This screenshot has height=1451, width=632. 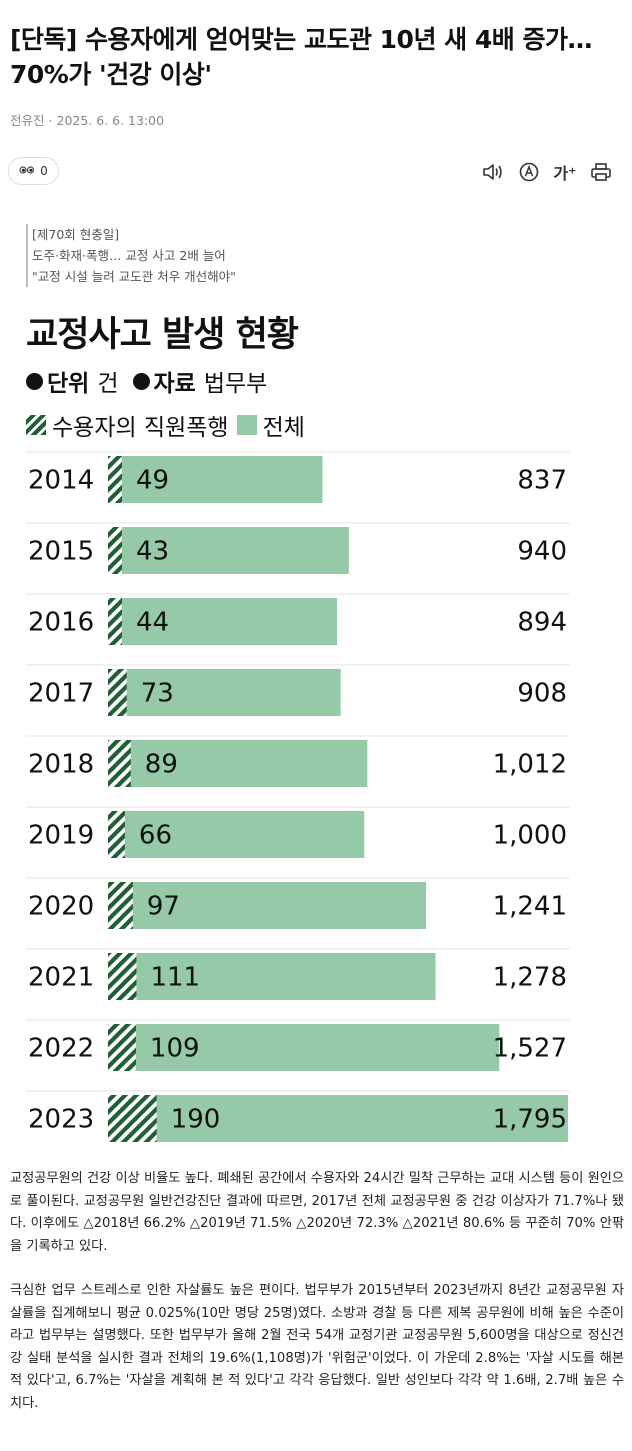 I want to click on view-count-button: 0, so click(x=33, y=171).